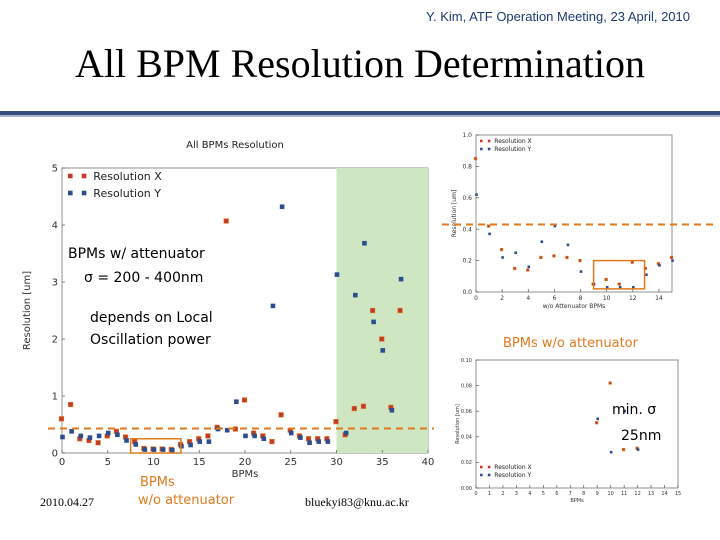  Describe the element at coordinates (127, 193) in the screenshot. I see `main-legend-label: Resolution Y` at that location.